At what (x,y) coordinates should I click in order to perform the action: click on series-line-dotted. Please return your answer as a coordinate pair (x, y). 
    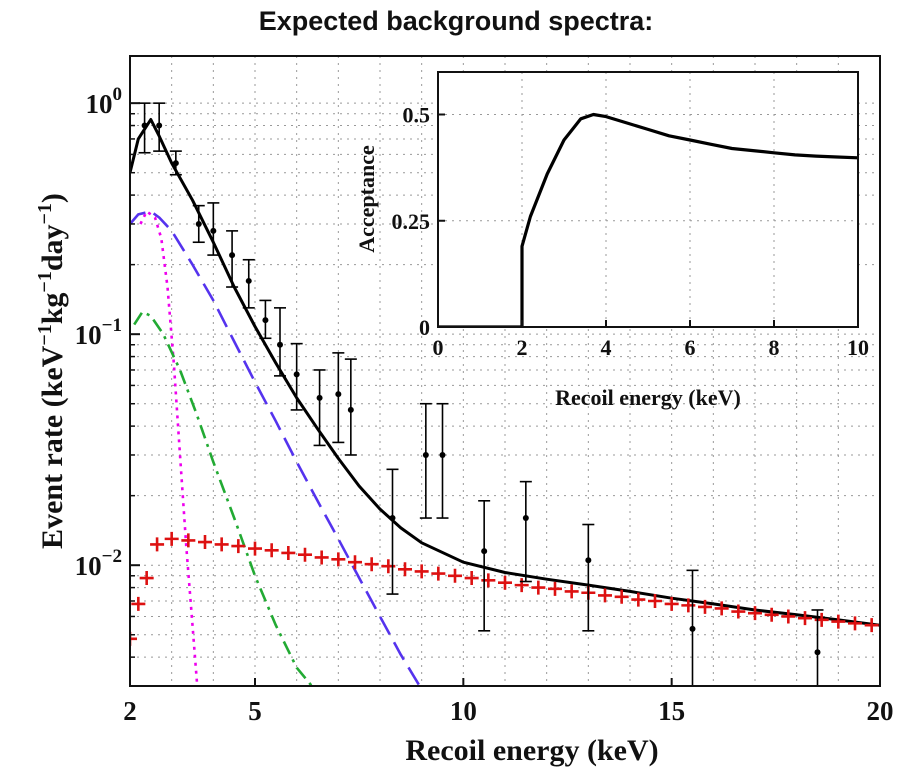
    Looking at the image, I should click on (169, 448).